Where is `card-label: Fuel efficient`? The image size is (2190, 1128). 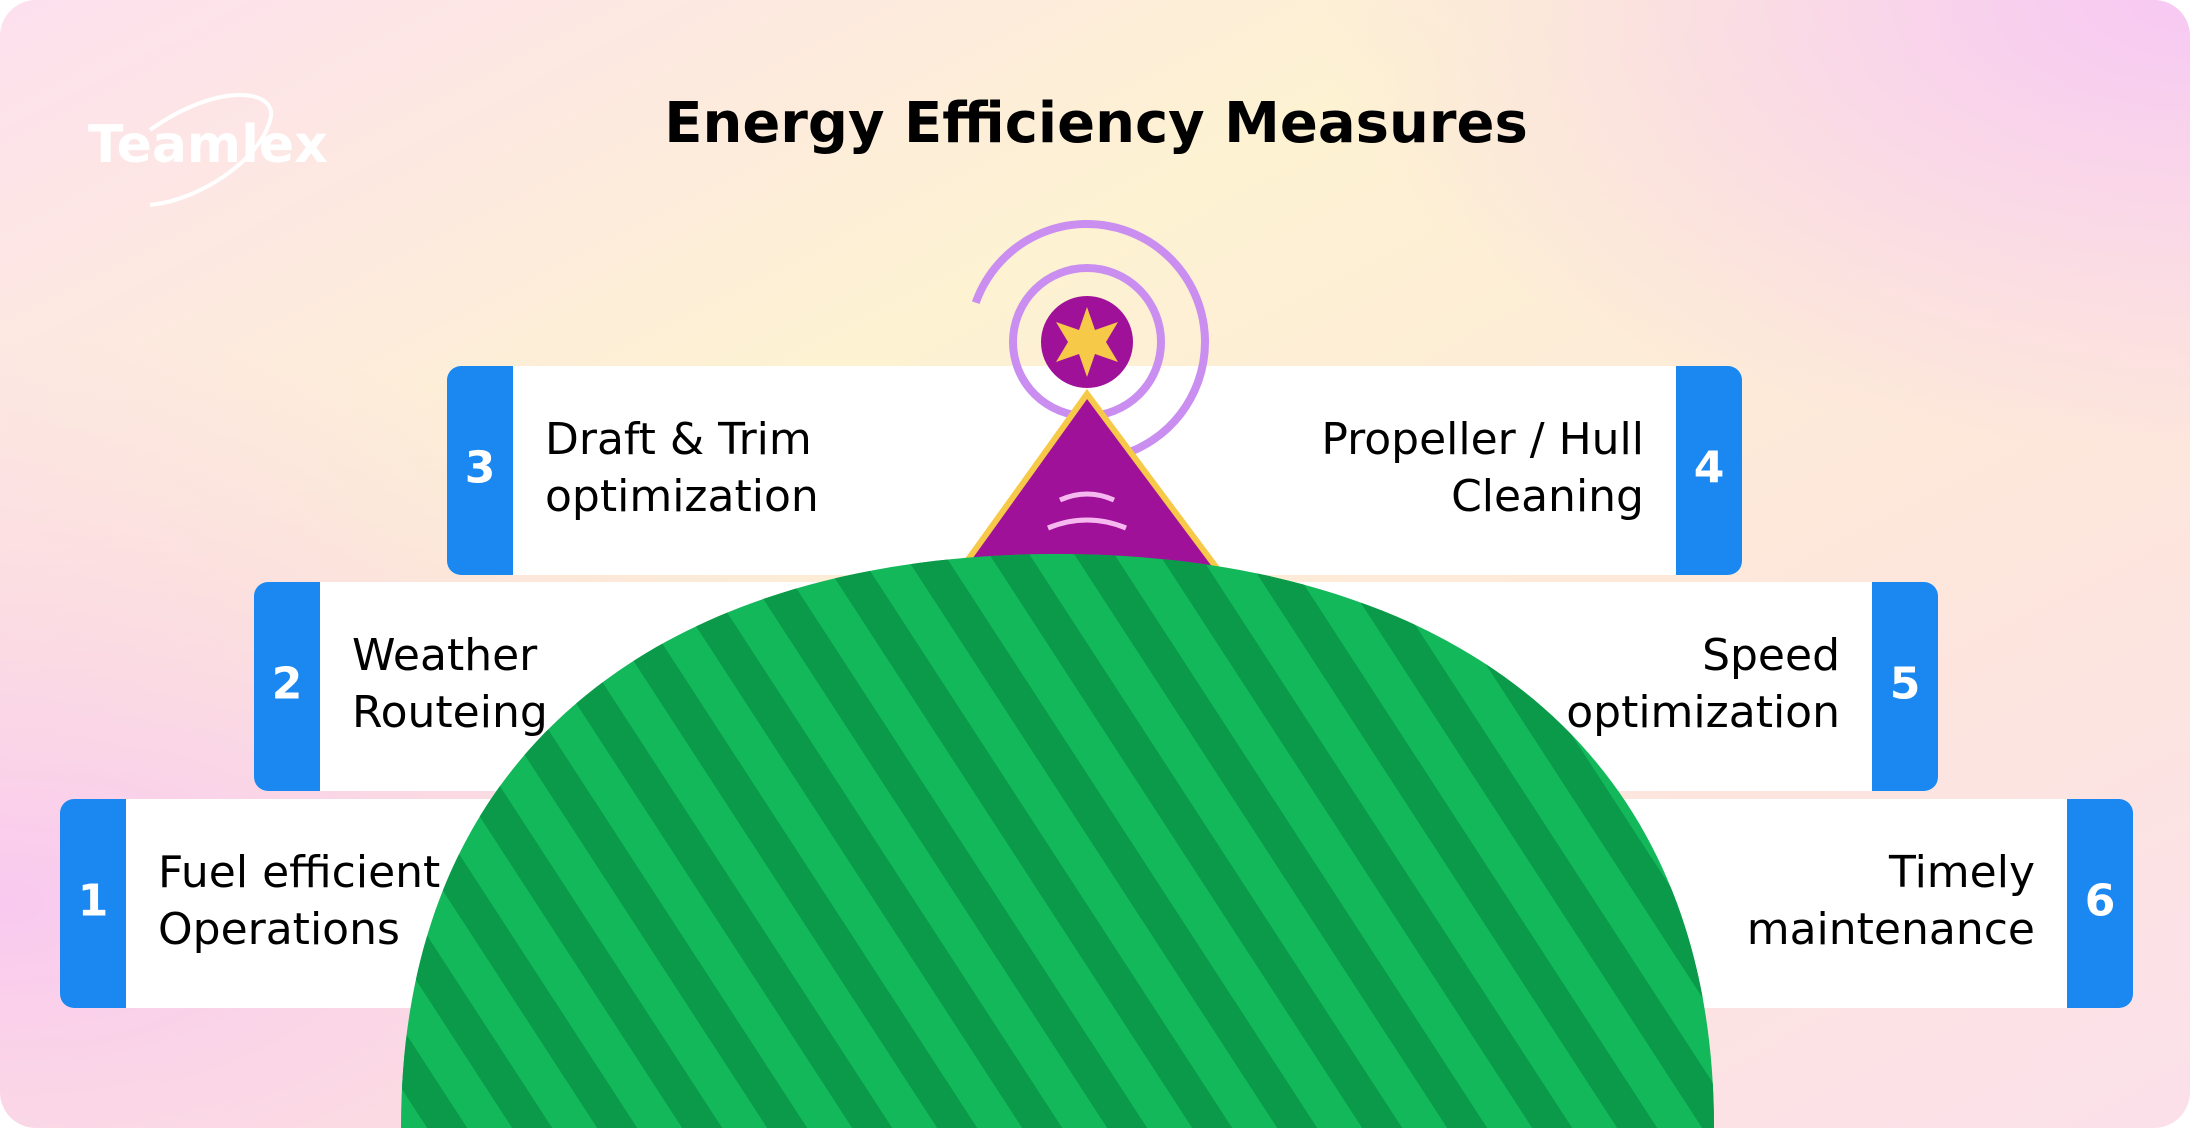 card-label: Fuel efficient is located at coordinates (299, 872).